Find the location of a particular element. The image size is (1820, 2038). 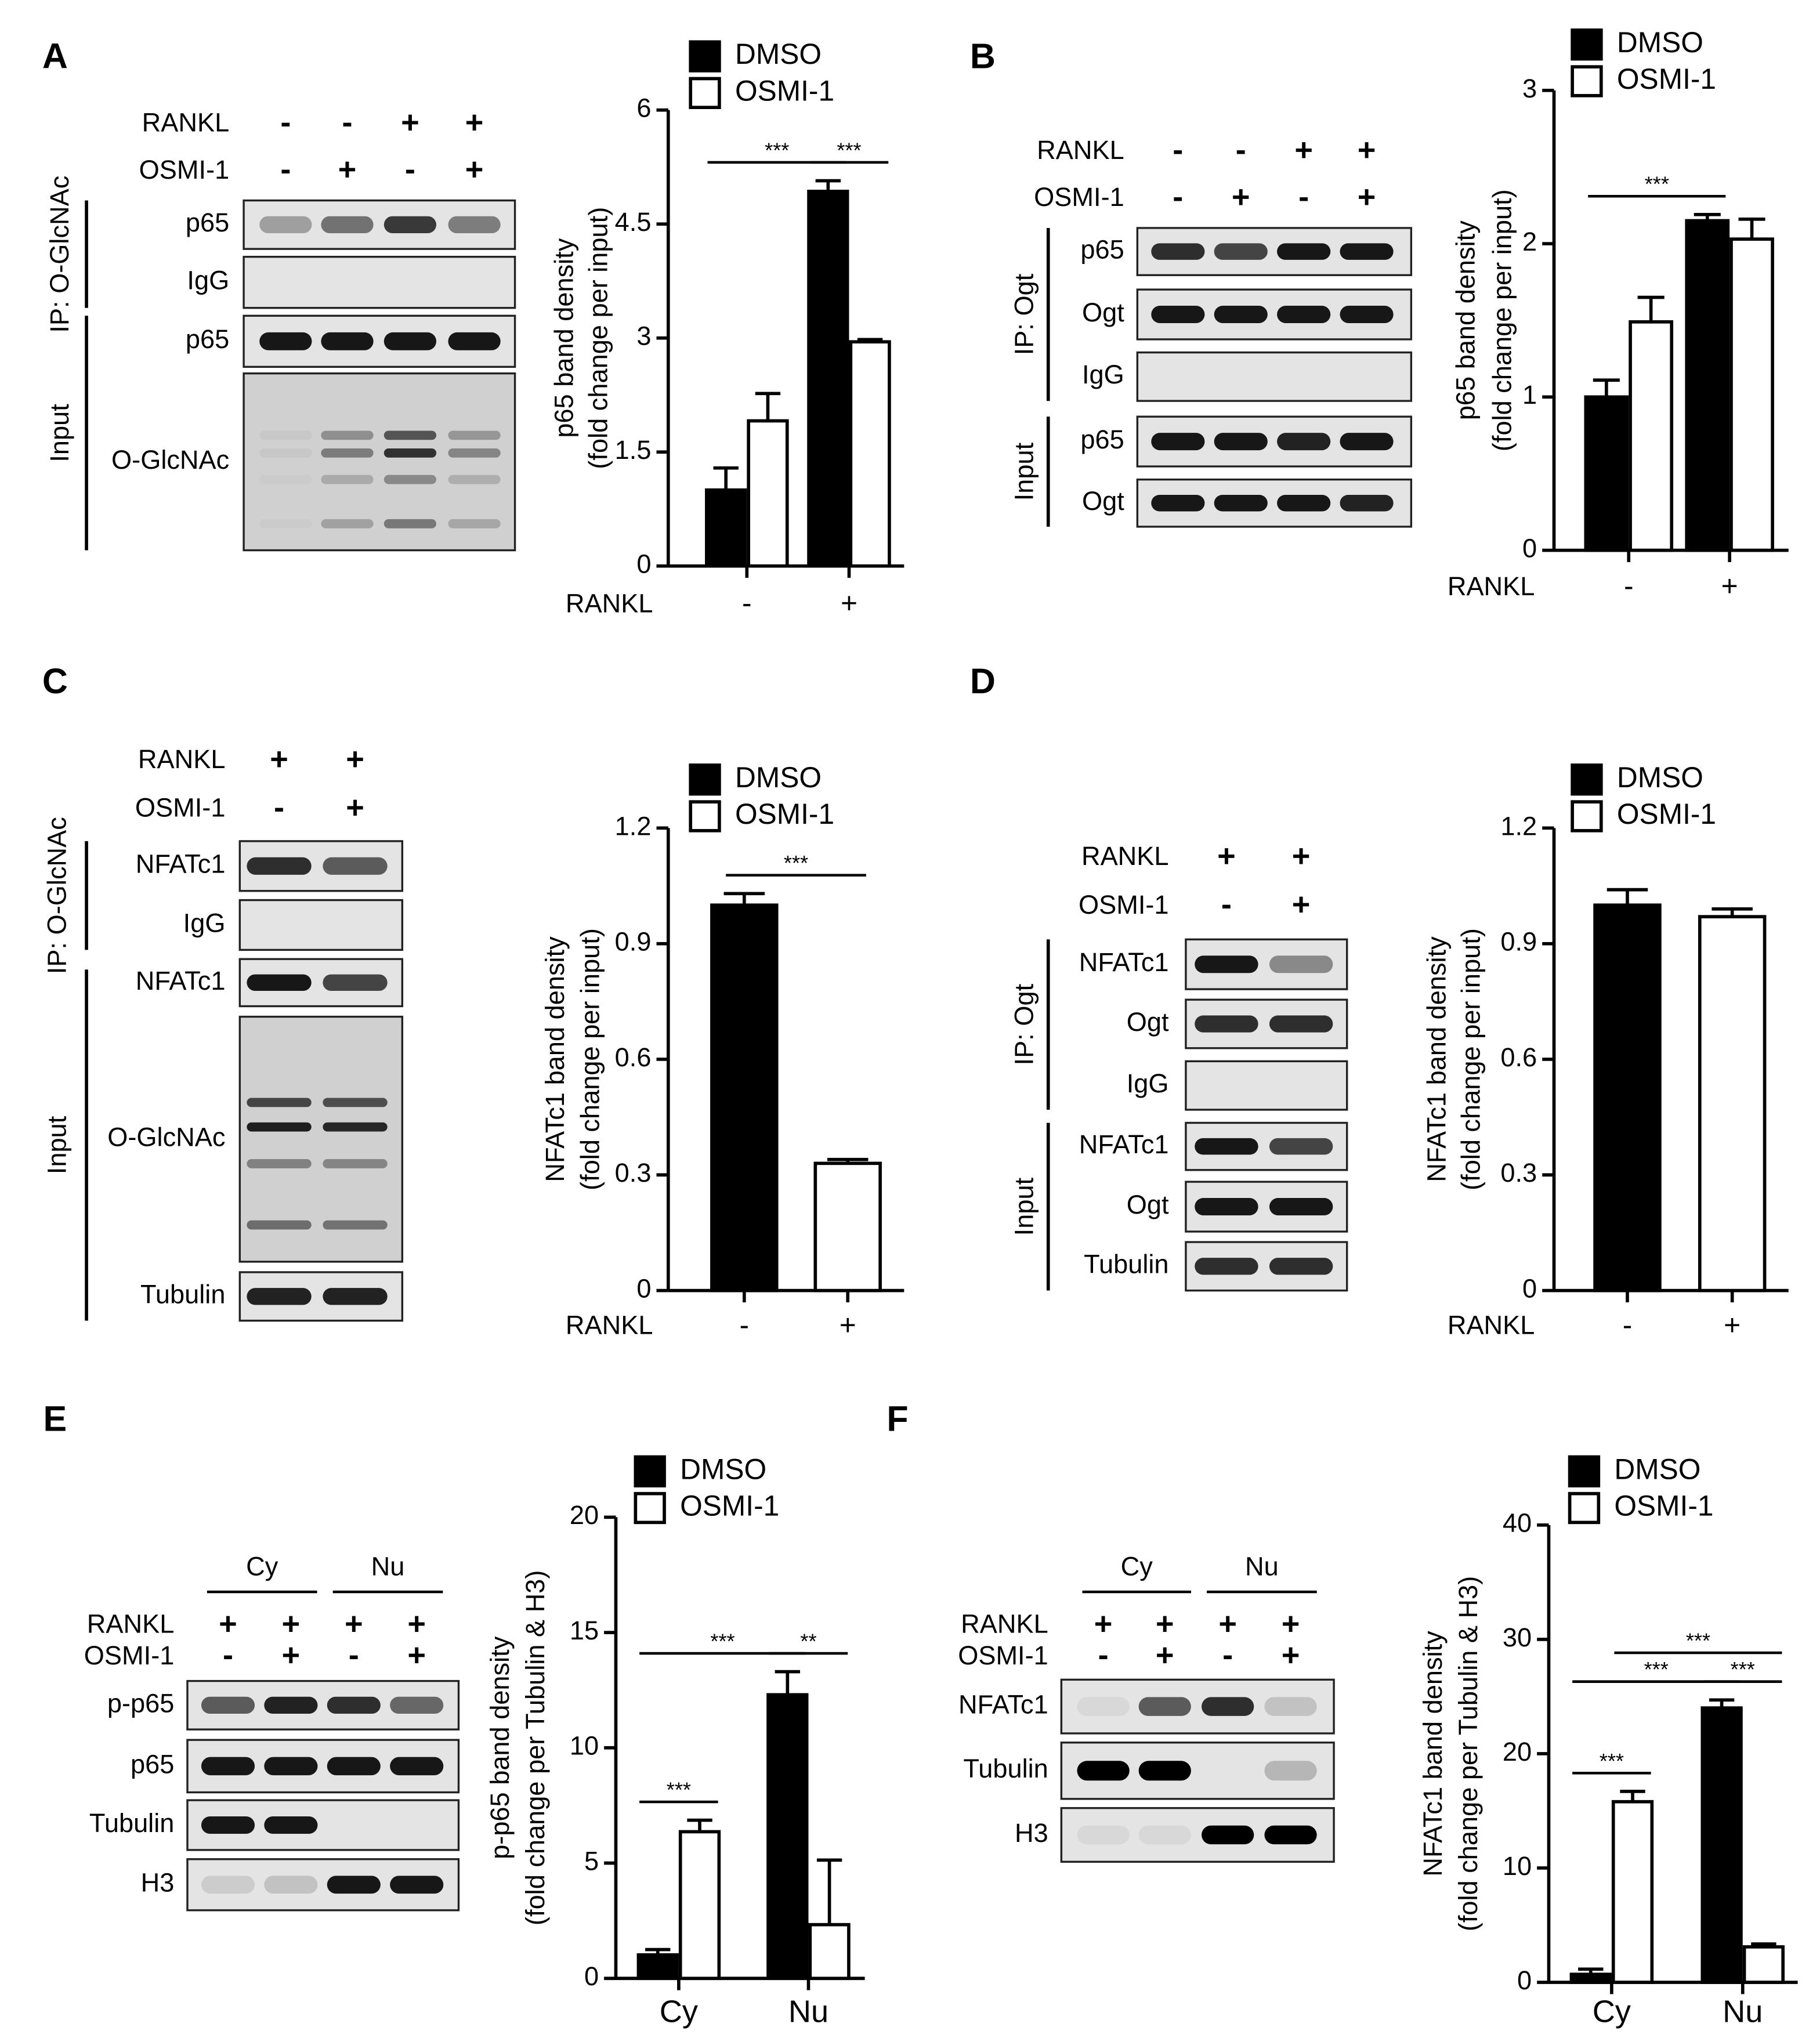

row-label: Ogt is located at coordinates (1103, 312).